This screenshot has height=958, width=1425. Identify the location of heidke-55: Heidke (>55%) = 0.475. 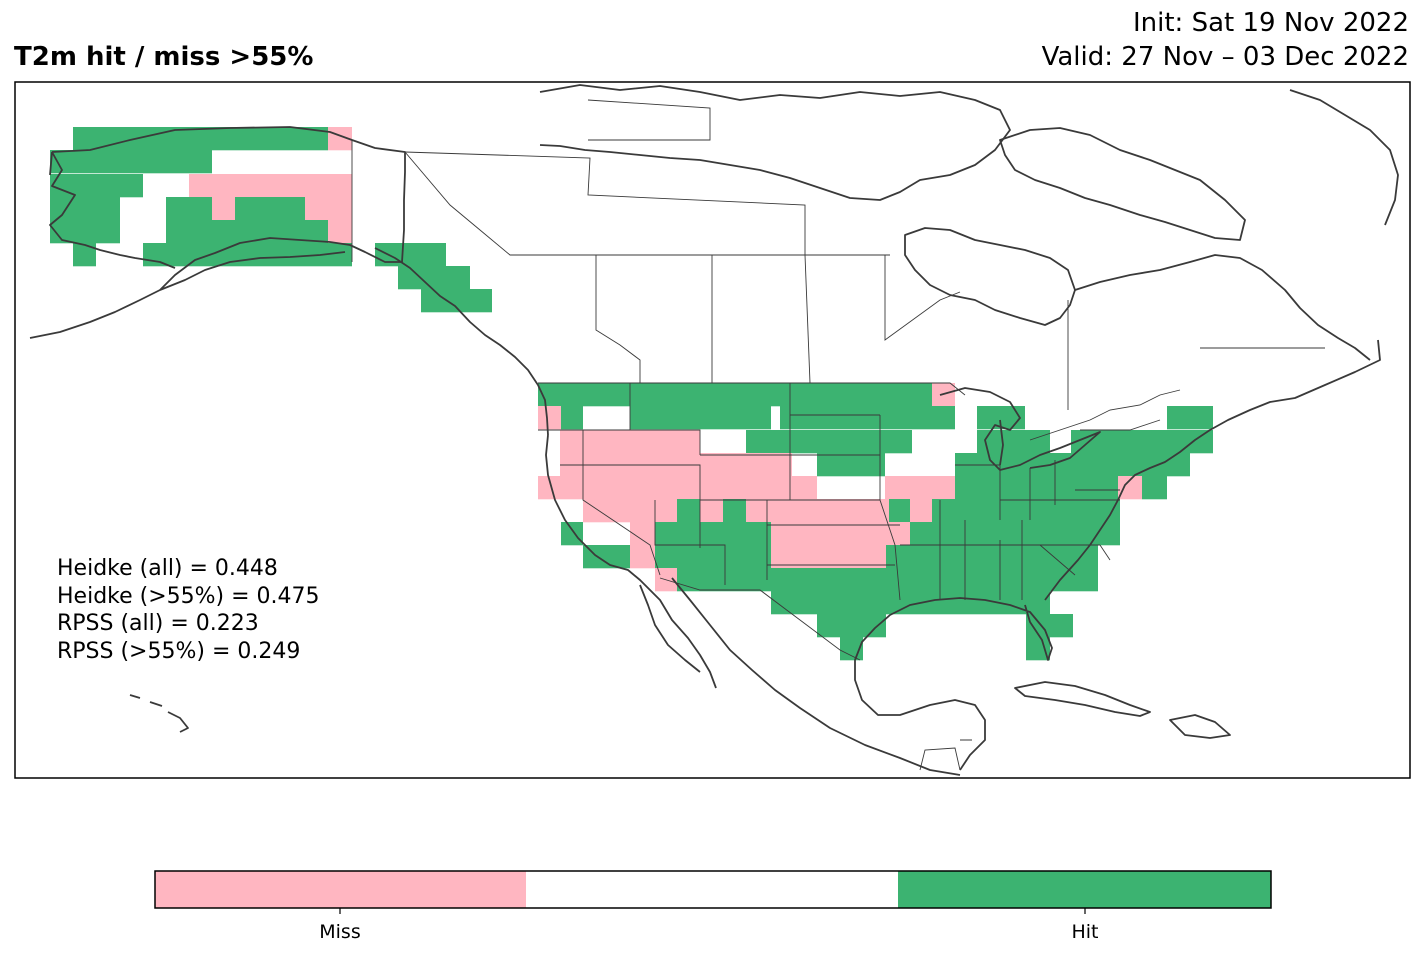
(188, 596).